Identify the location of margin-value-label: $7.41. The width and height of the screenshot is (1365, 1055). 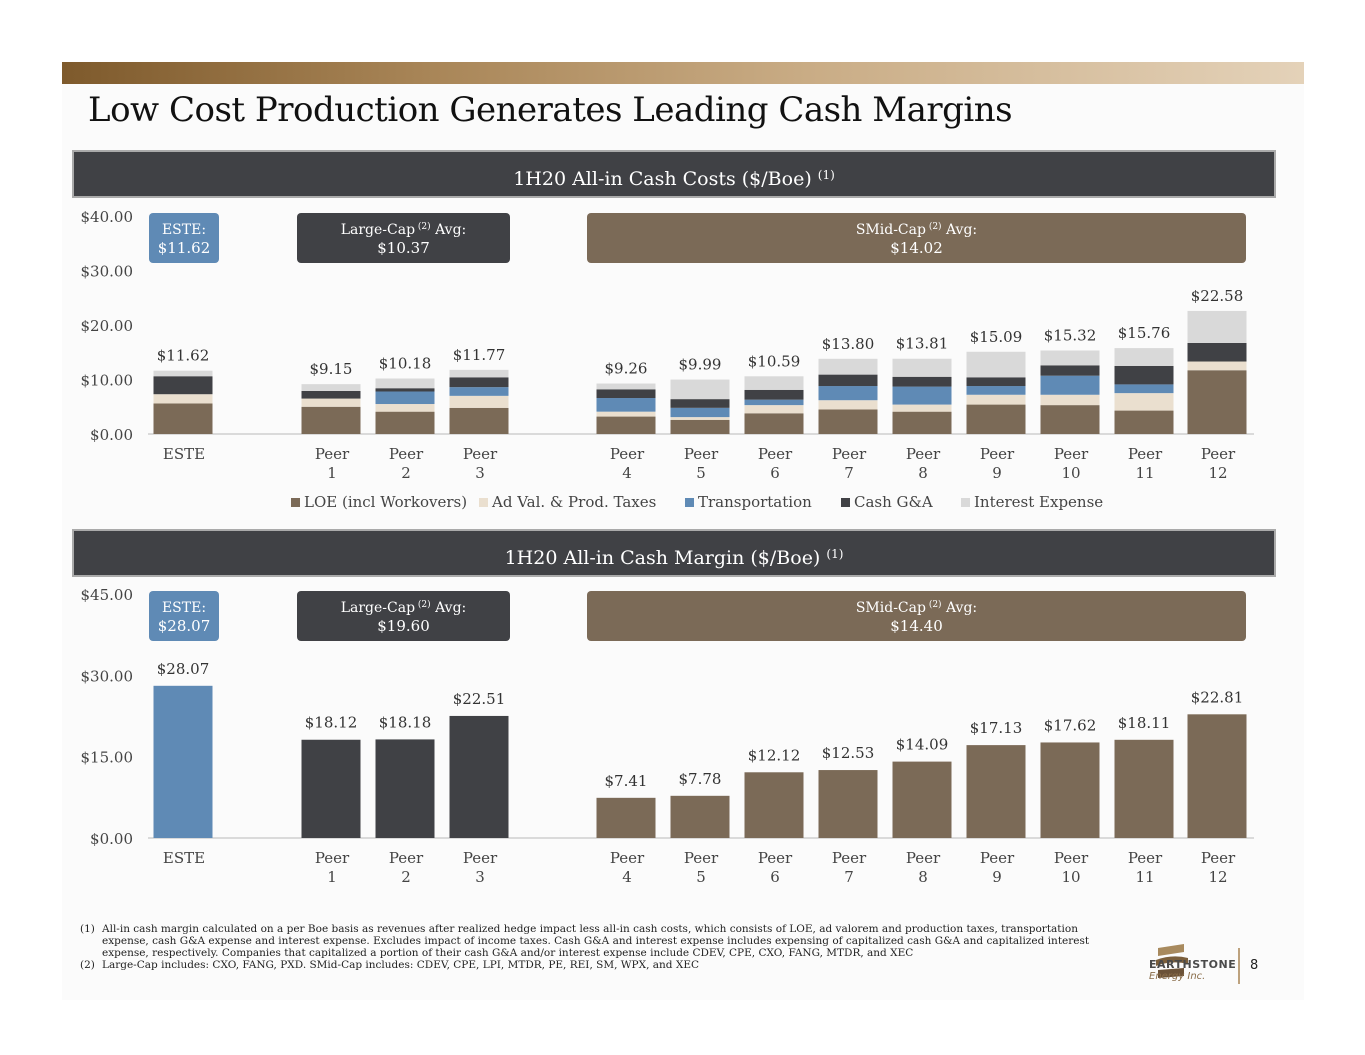
(626, 781).